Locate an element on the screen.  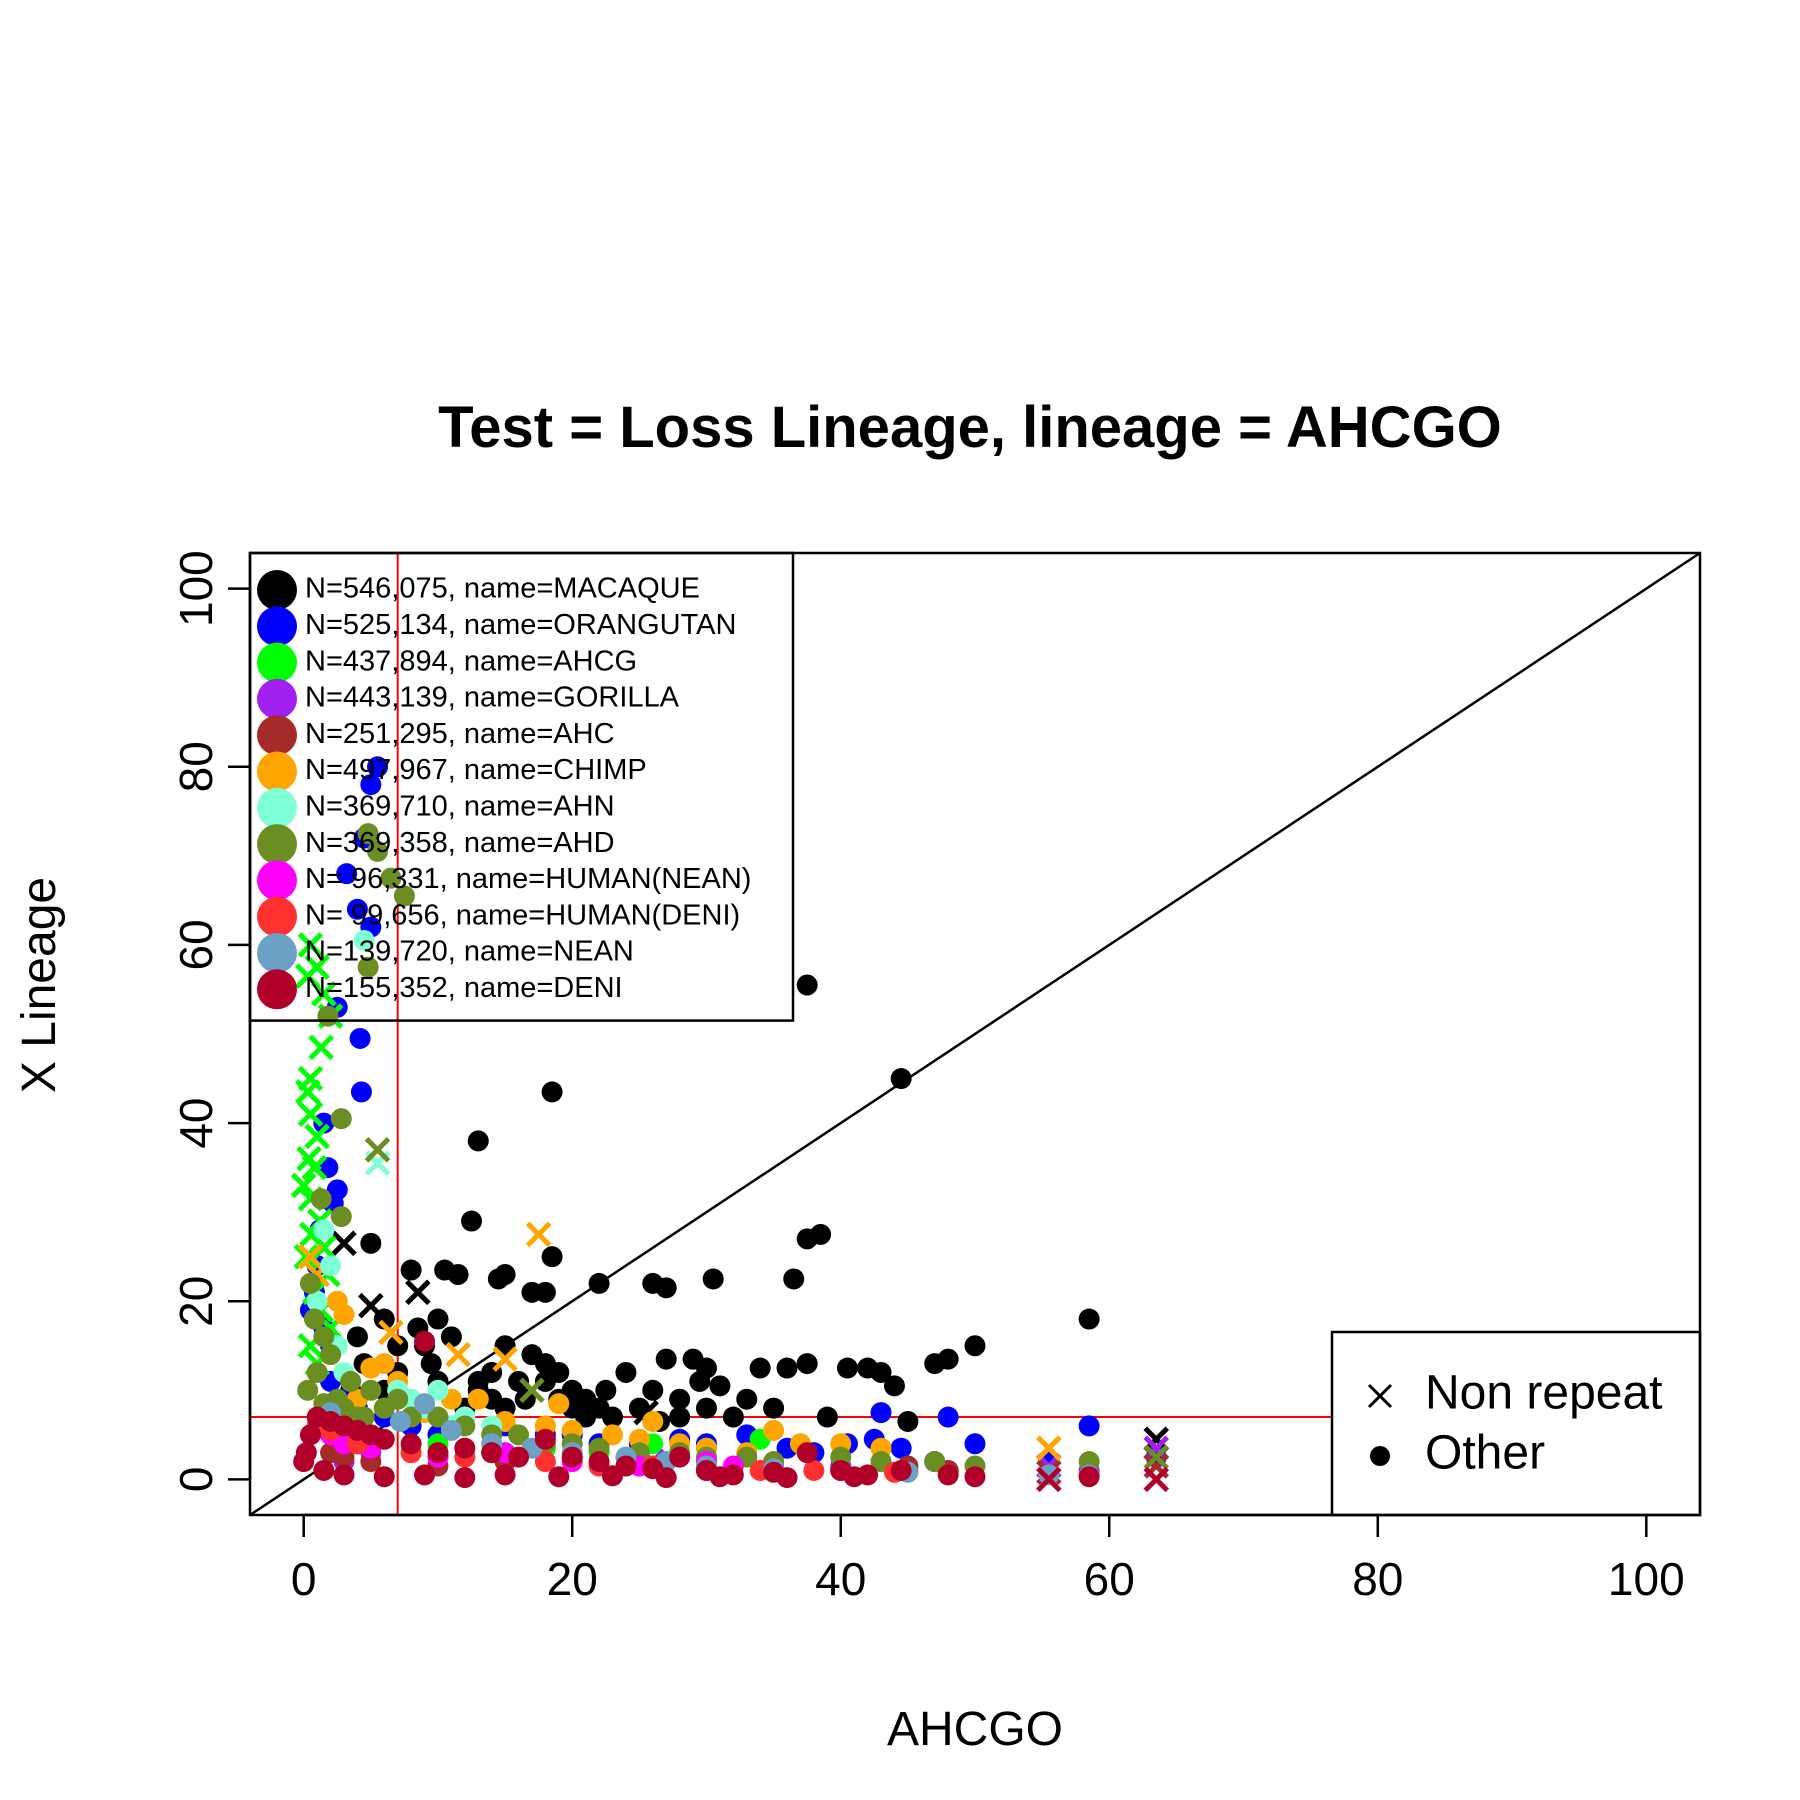
dot-marker-icon is located at coordinates (1380, 1456).